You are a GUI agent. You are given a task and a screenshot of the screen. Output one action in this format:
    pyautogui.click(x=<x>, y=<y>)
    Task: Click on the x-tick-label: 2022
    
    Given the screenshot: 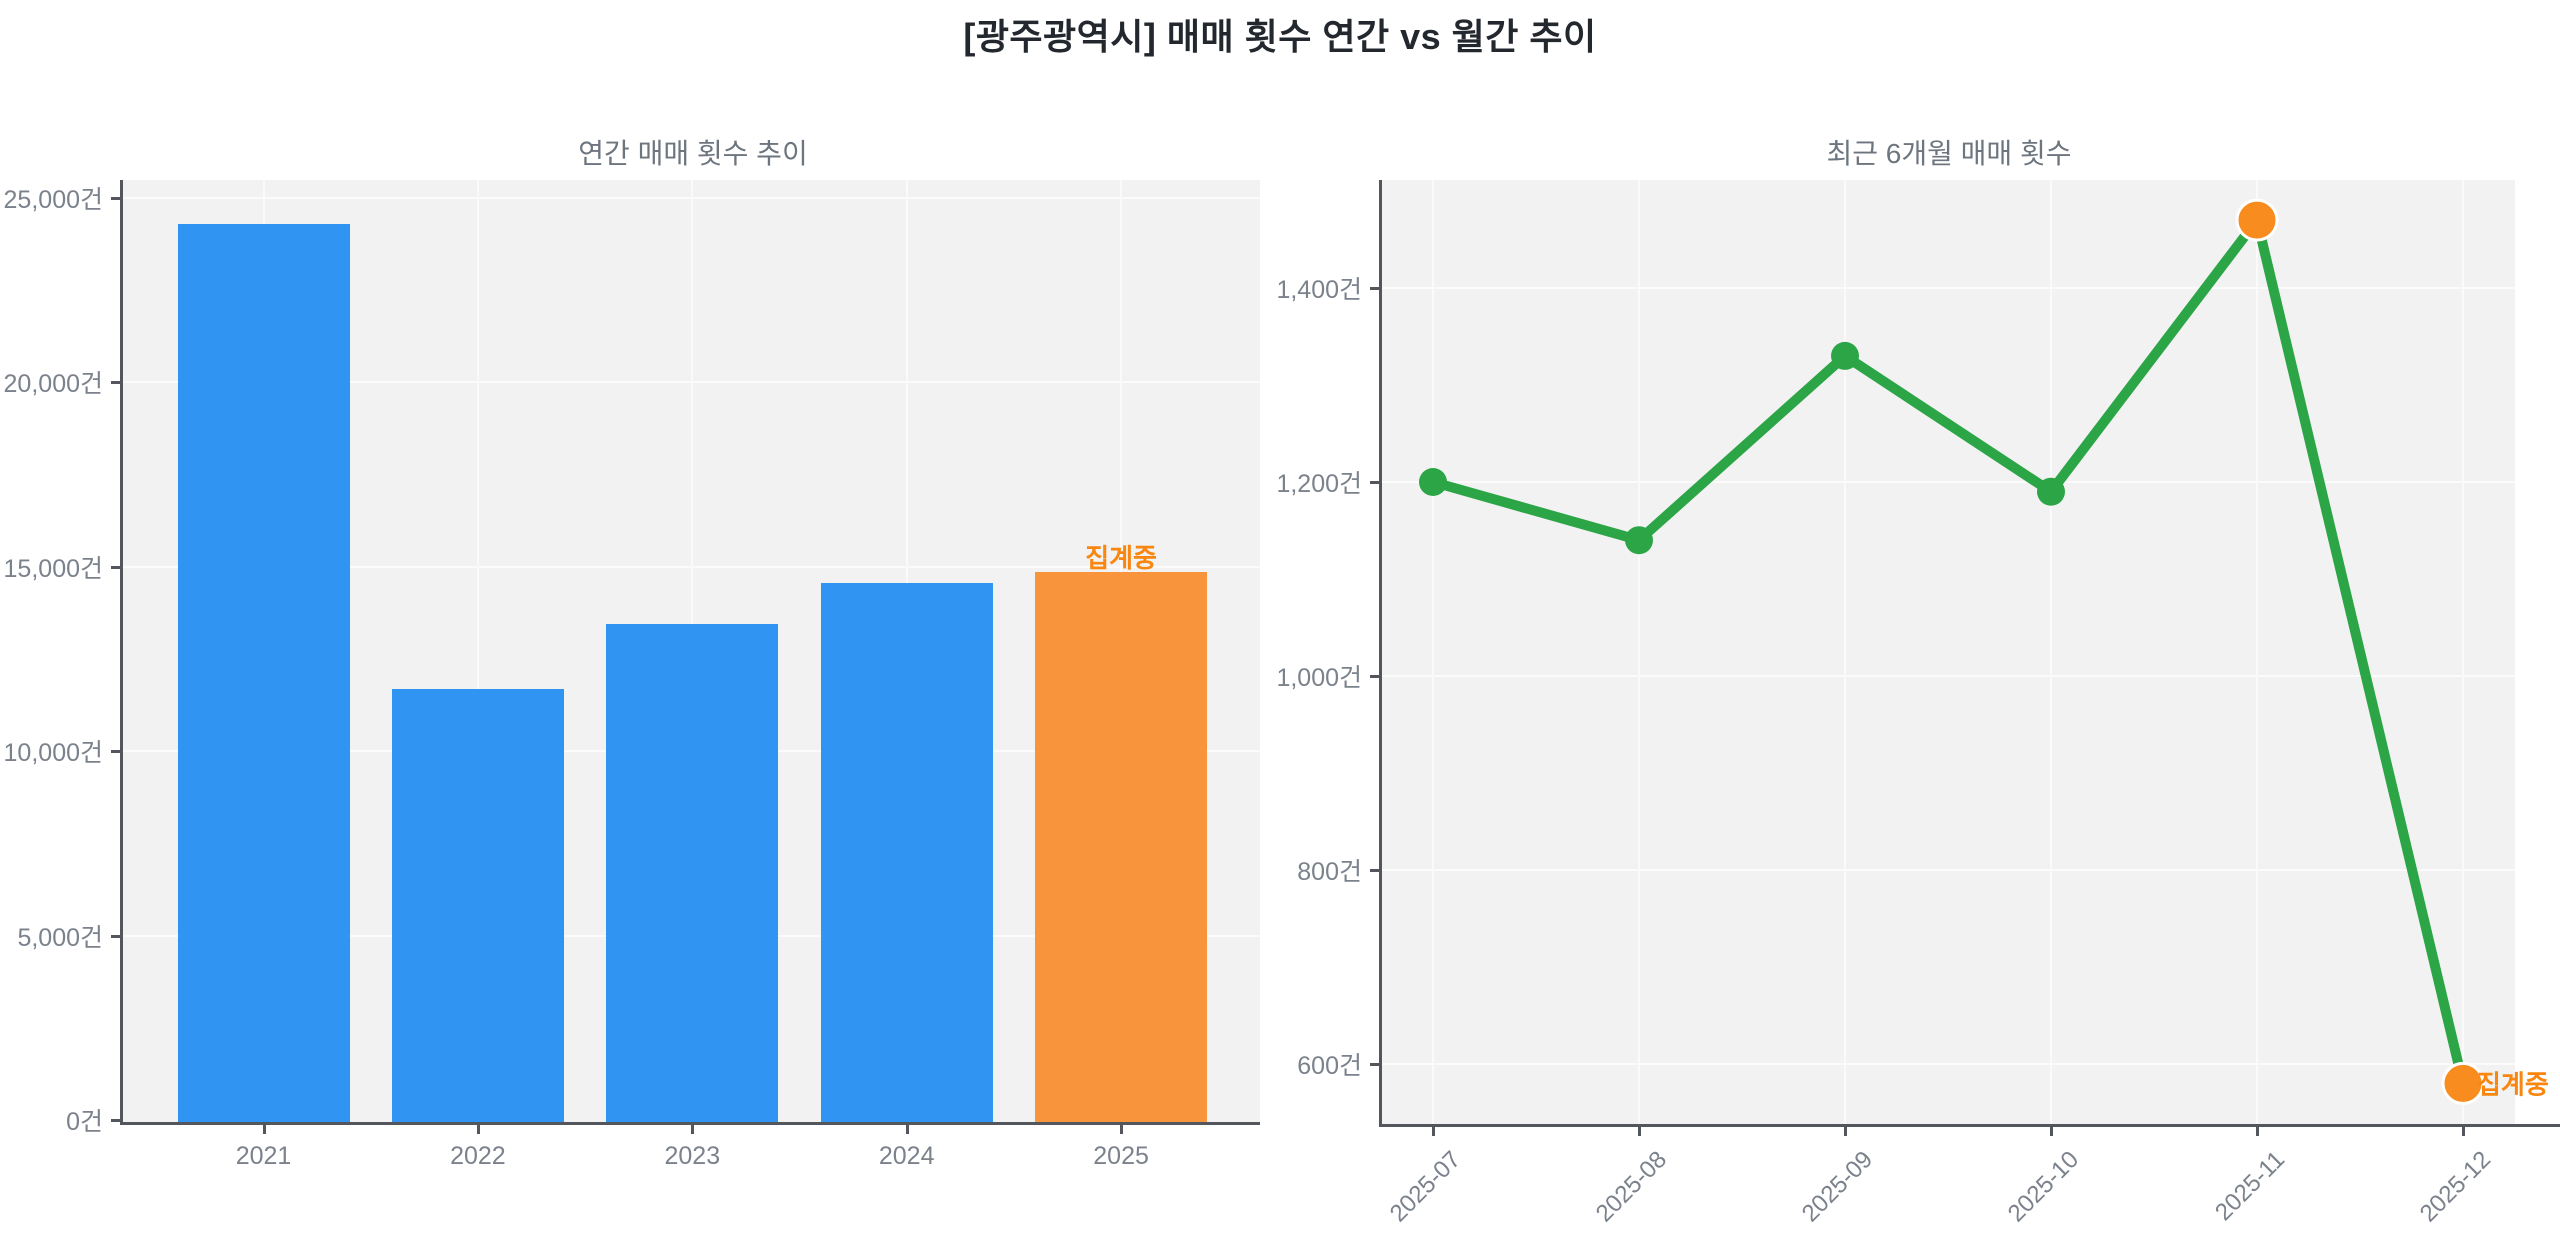 What is the action you would take?
    pyautogui.click(x=478, y=1156)
    